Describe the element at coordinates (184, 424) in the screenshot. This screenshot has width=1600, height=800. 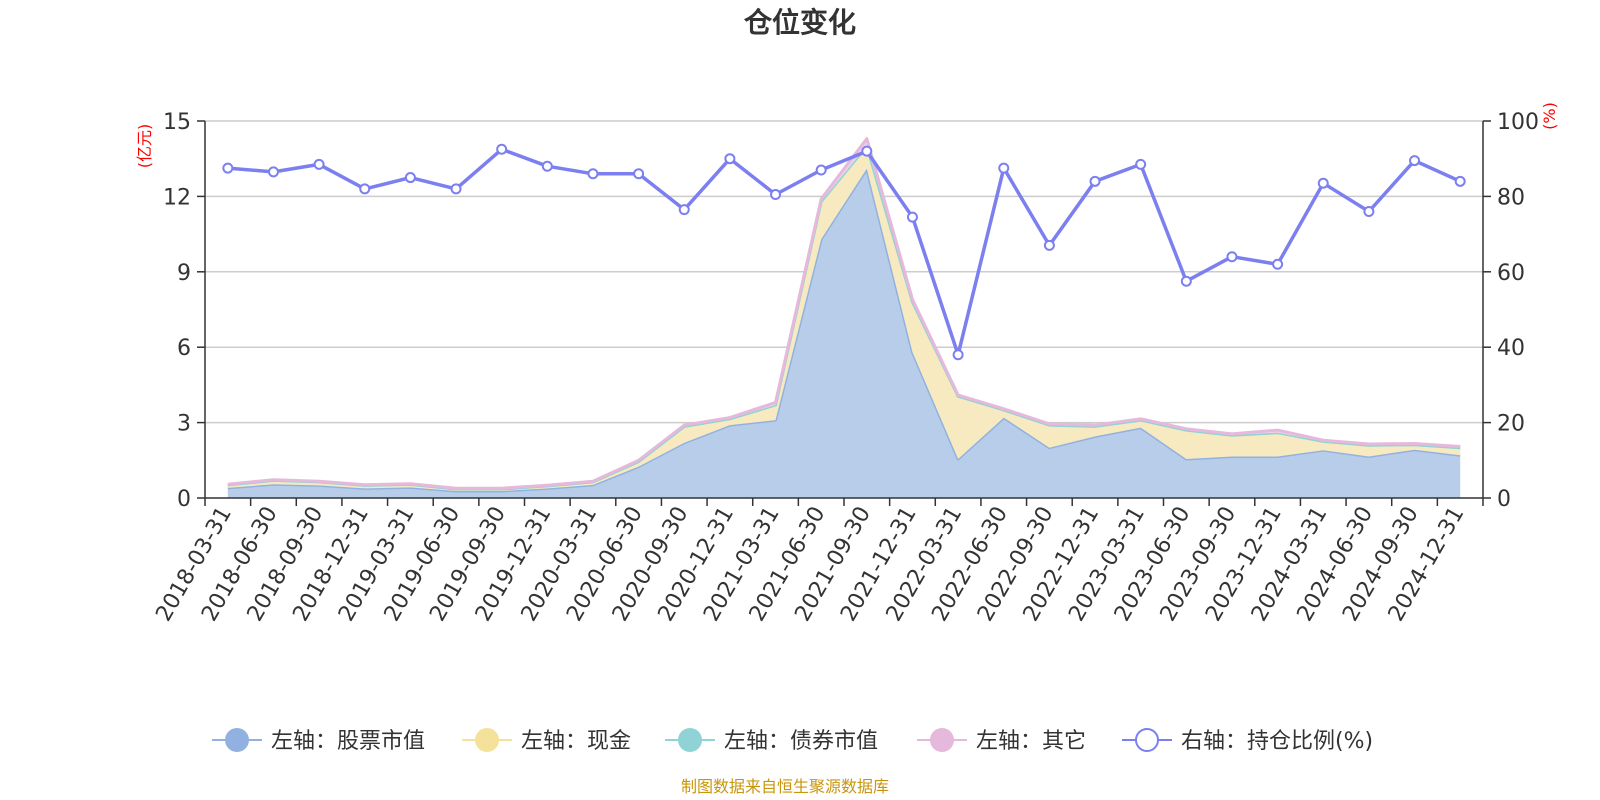
I see `left-tick-label: 3` at that location.